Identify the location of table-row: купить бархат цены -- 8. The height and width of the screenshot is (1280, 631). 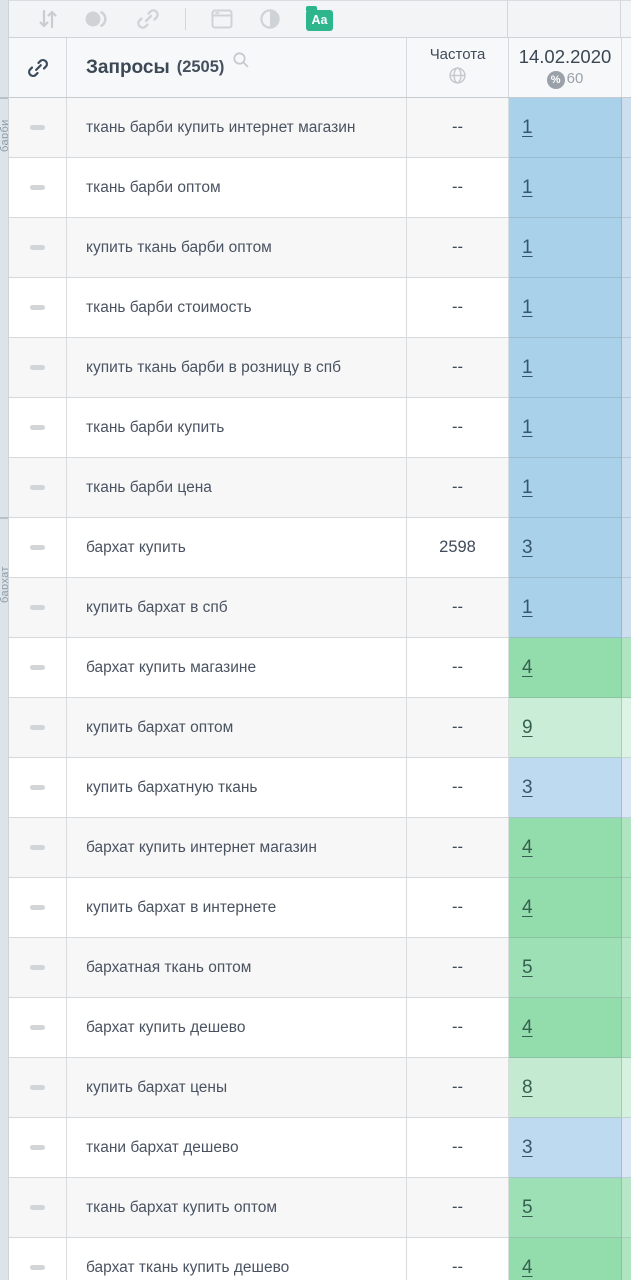
(320, 1088).